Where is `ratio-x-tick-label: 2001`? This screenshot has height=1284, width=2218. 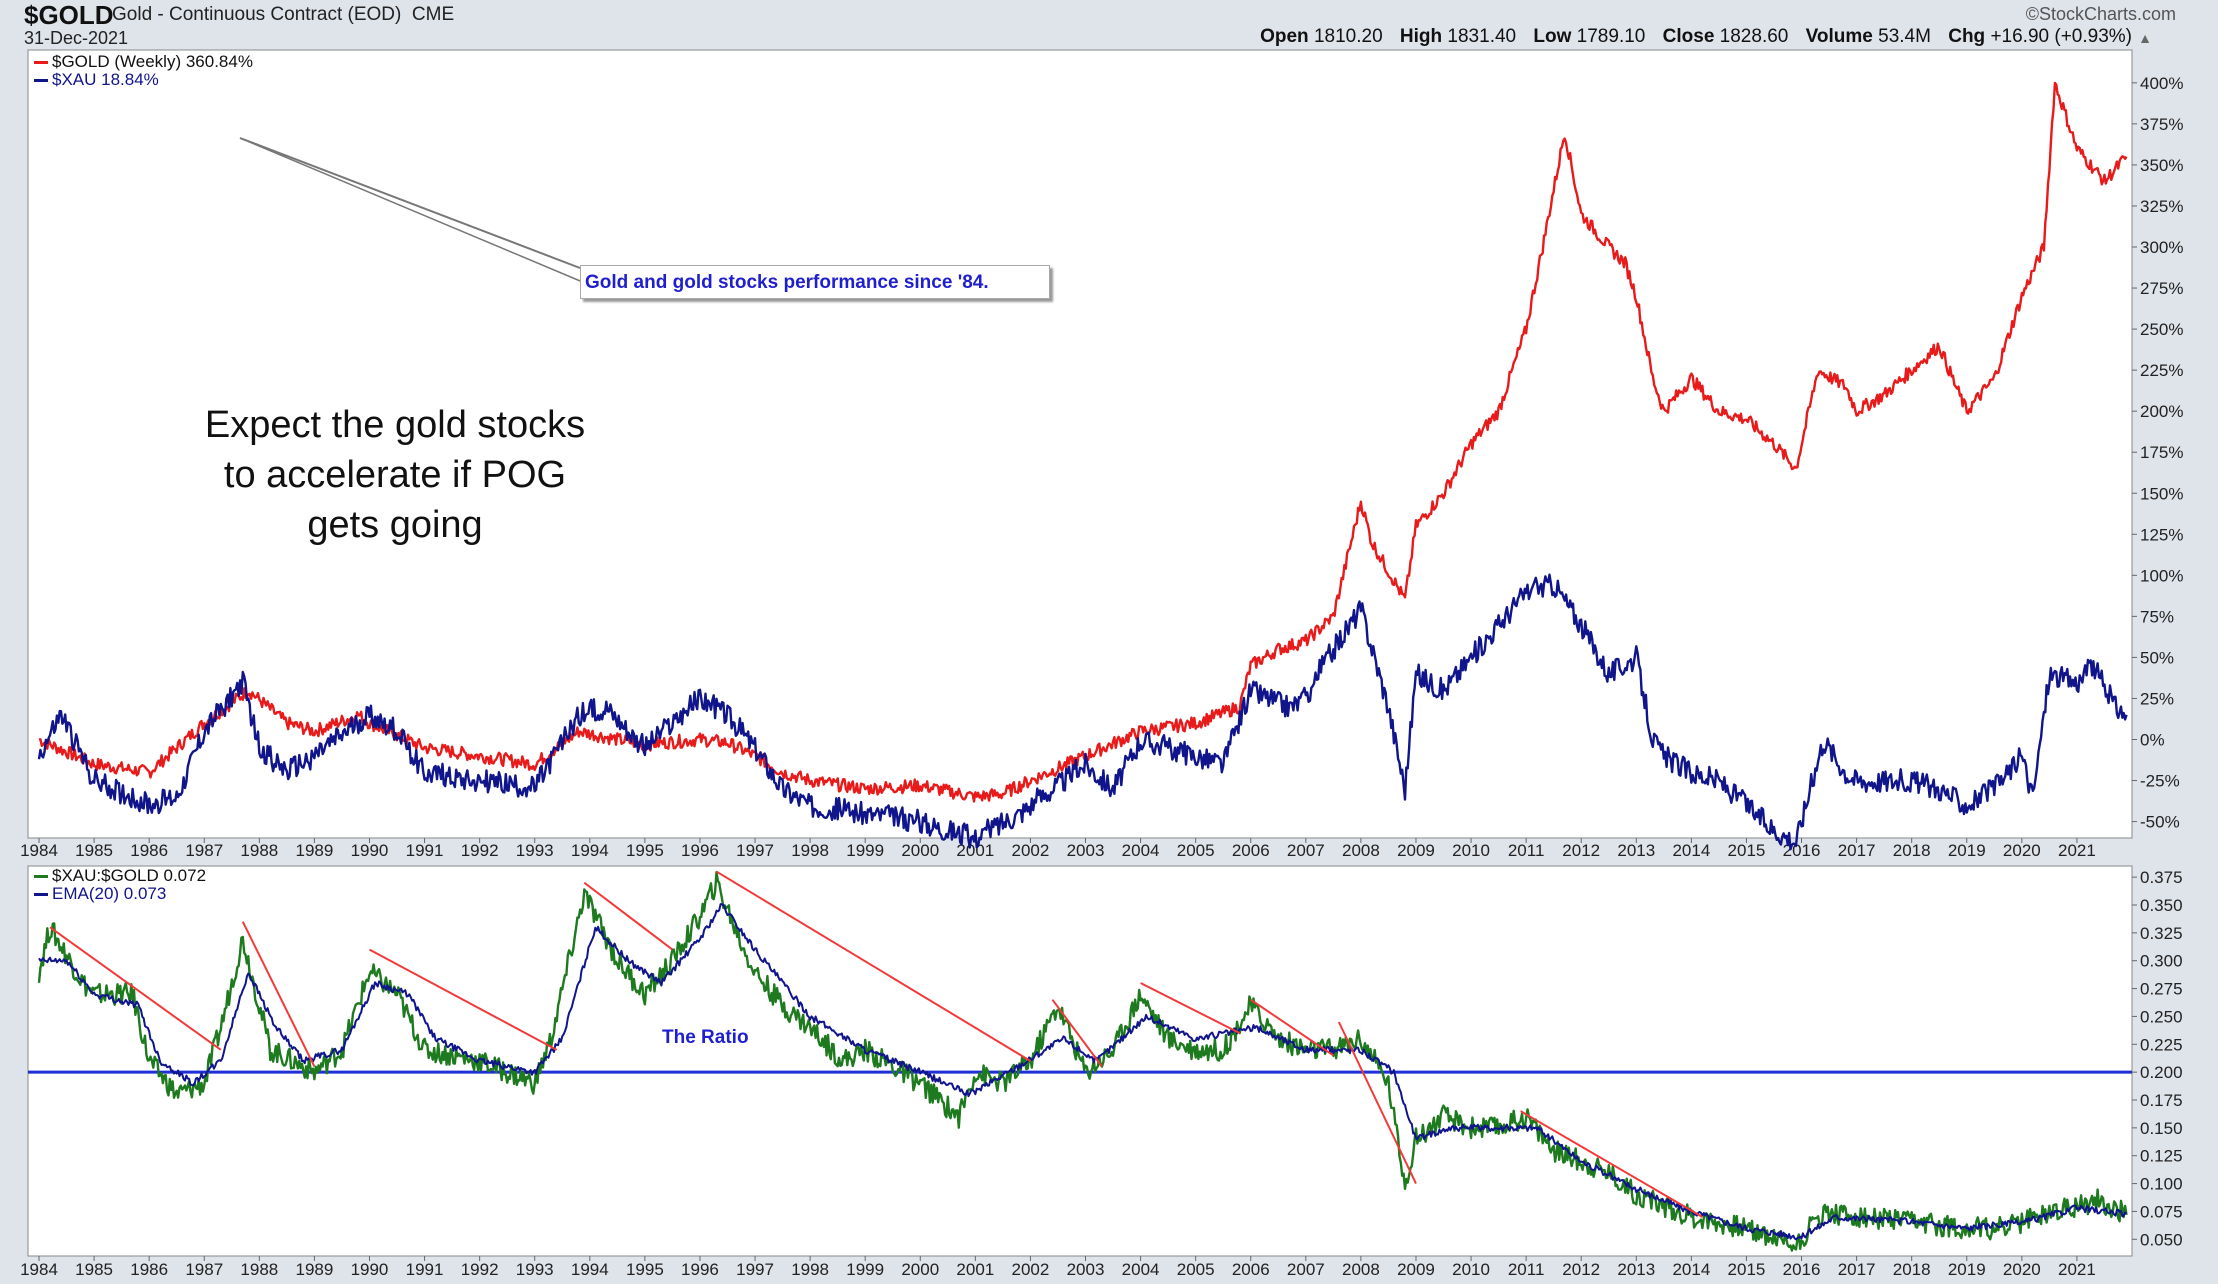
ratio-x-tick-label: 2001 is located at coordinates (975, 1269).